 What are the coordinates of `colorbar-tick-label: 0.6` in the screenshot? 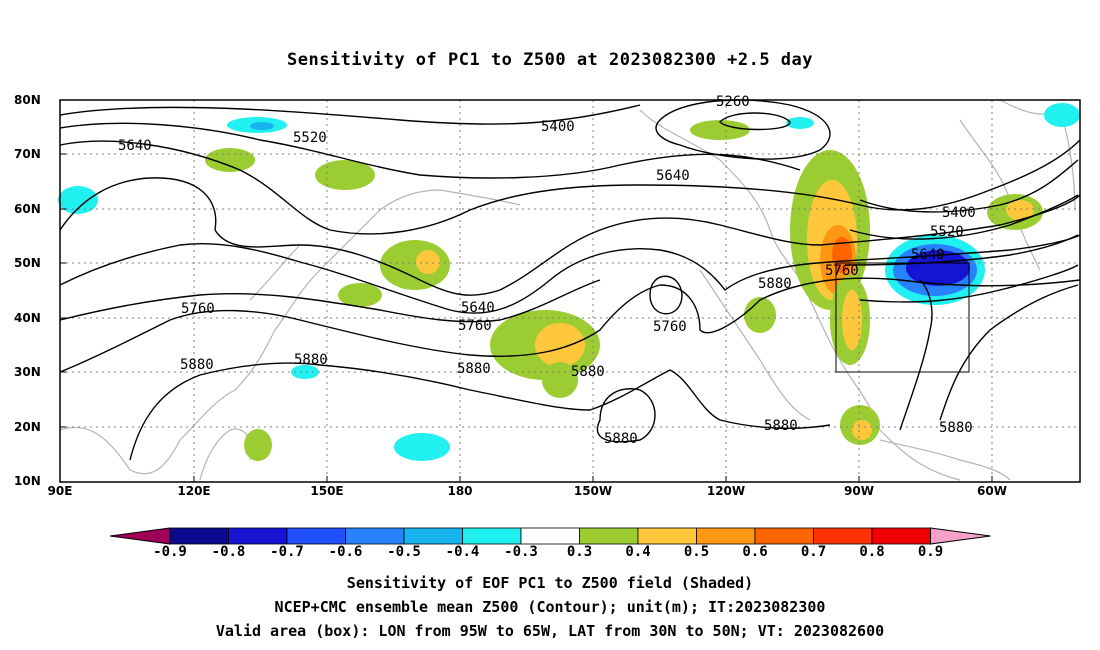 It's located at (755, 552).